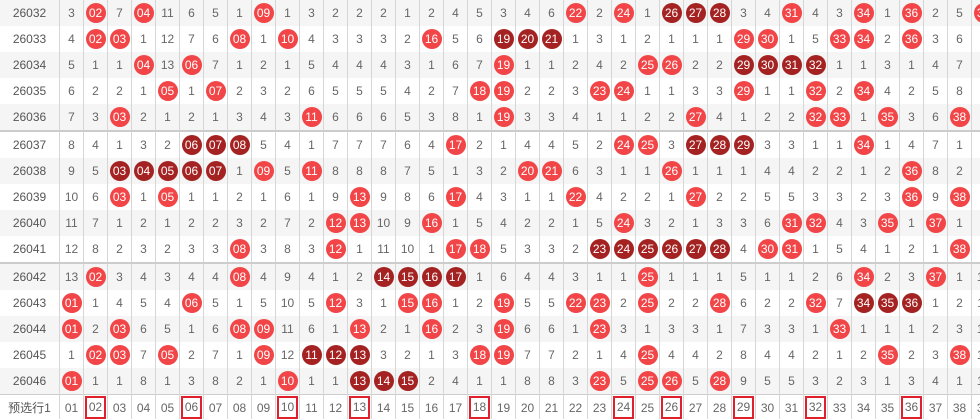  Describe the element at coordinates (791, 406) in the screenshot. I see `pick-cell: 31` at that location.